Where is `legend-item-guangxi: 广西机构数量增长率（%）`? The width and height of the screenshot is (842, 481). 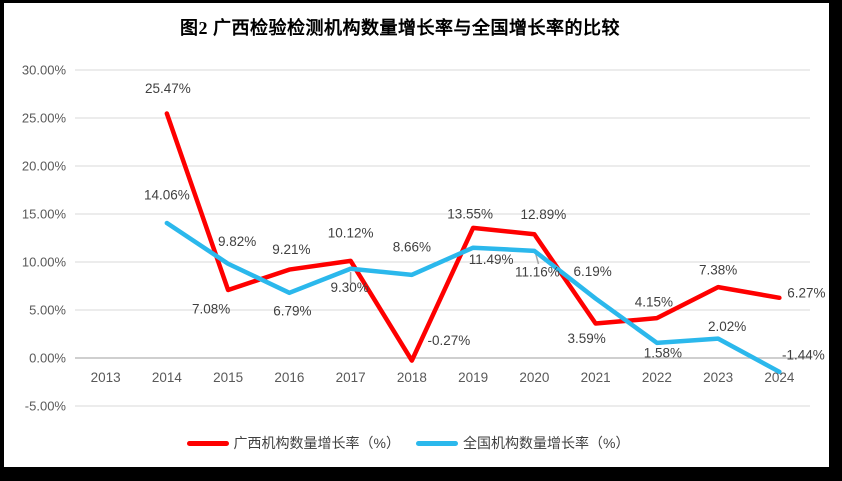
legend-item-guangxi: 广西机构数量增长率（%） is located at coordinates (293, 443).